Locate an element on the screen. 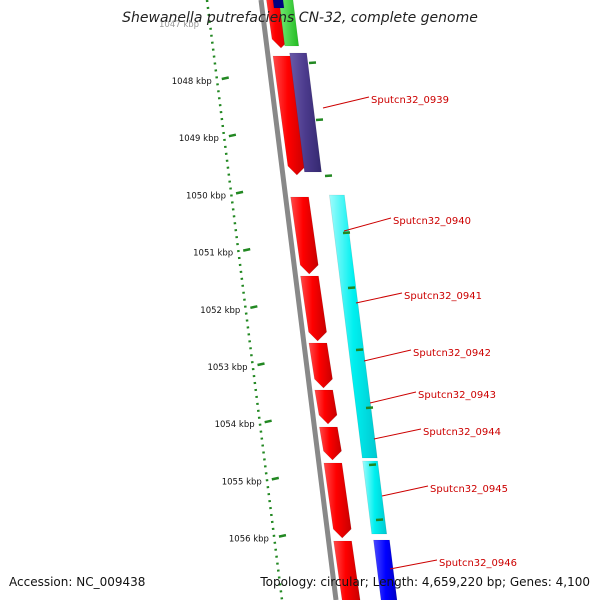  ruler-tick-label: 1056 kbp is located at coordinates (249, 540).